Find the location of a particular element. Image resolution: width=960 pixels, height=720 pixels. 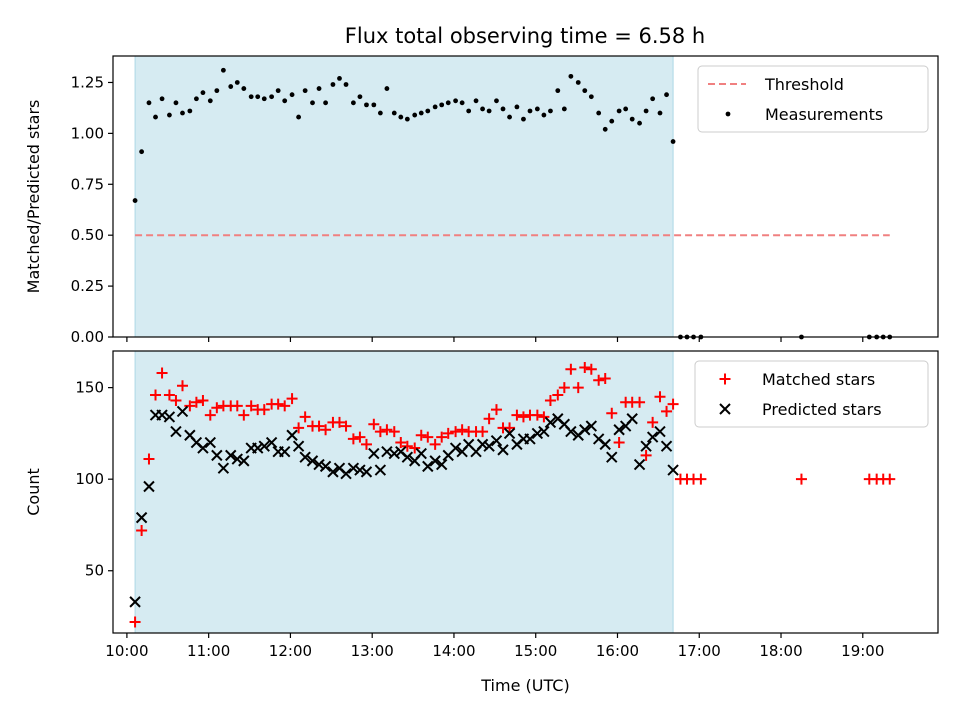

legend-label: Measurements is located at coordinates (824, 114).